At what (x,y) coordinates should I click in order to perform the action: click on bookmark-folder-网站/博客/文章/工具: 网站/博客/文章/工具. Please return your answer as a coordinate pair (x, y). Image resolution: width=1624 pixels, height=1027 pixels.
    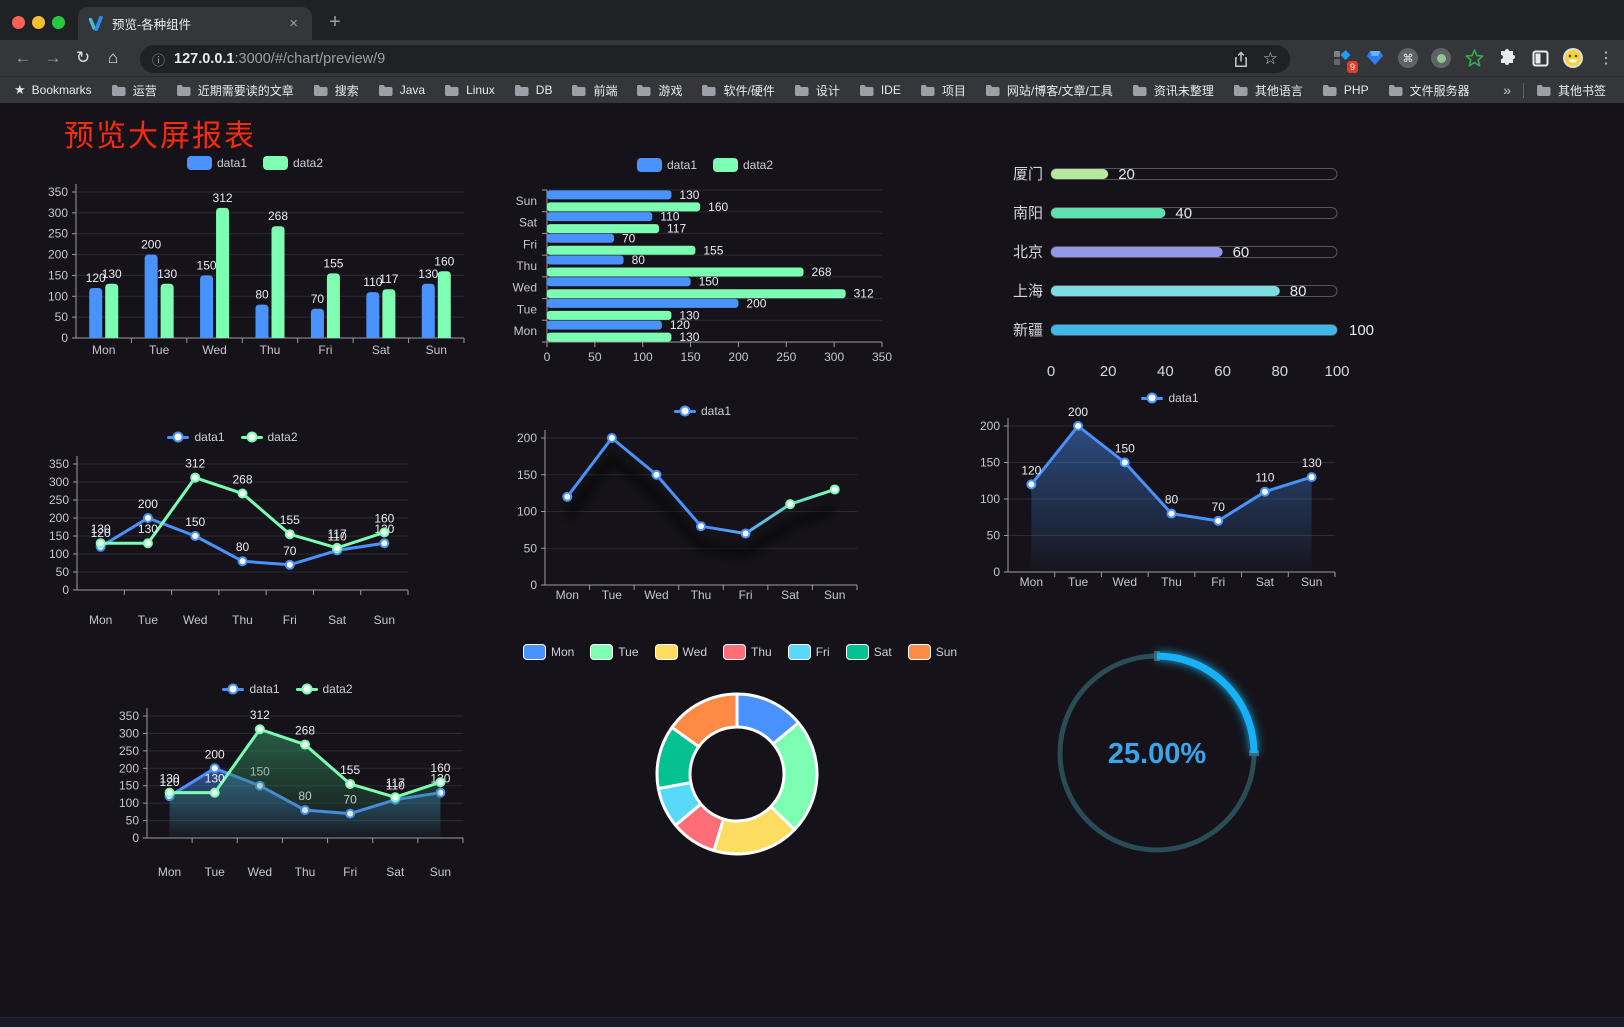
    Looking at the image, I should click on (1049, 90).